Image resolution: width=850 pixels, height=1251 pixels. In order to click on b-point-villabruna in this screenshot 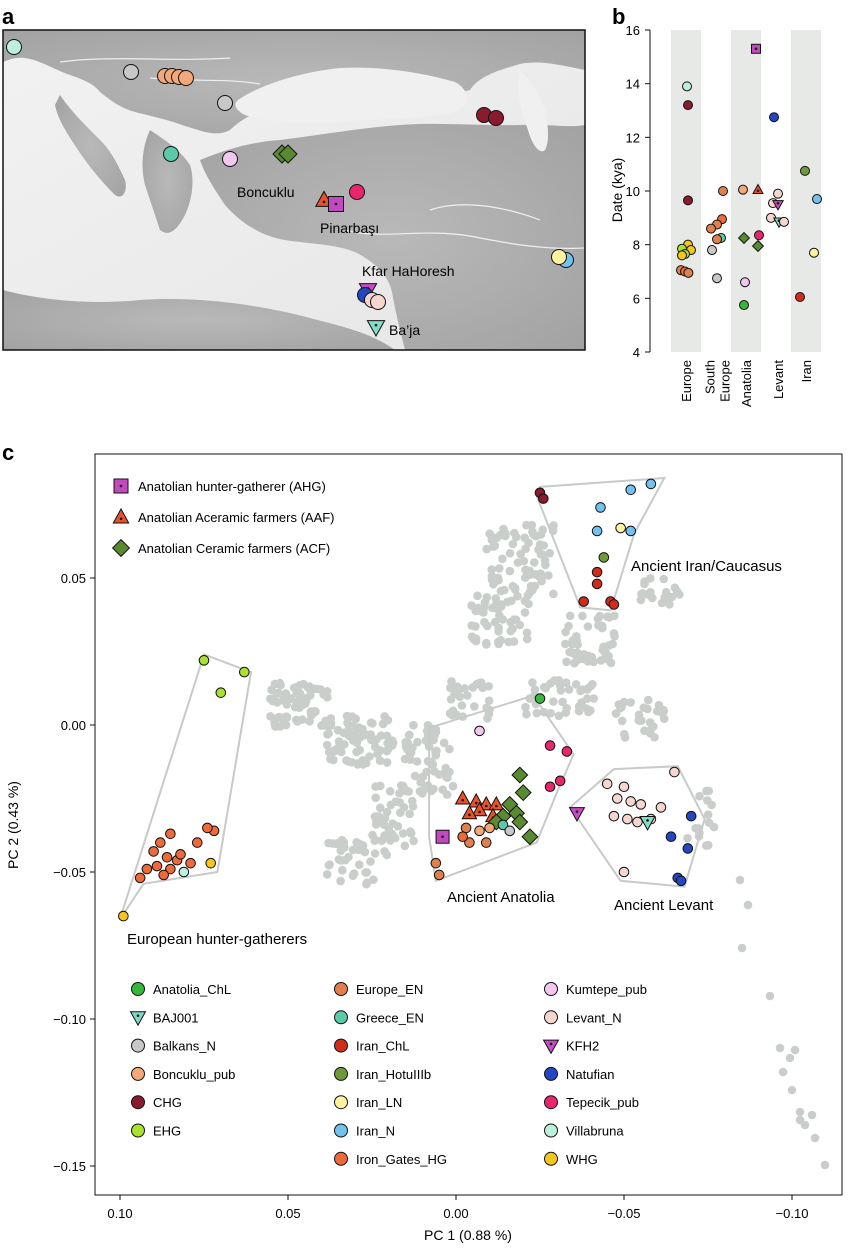, I will do `click(687, 86)`.